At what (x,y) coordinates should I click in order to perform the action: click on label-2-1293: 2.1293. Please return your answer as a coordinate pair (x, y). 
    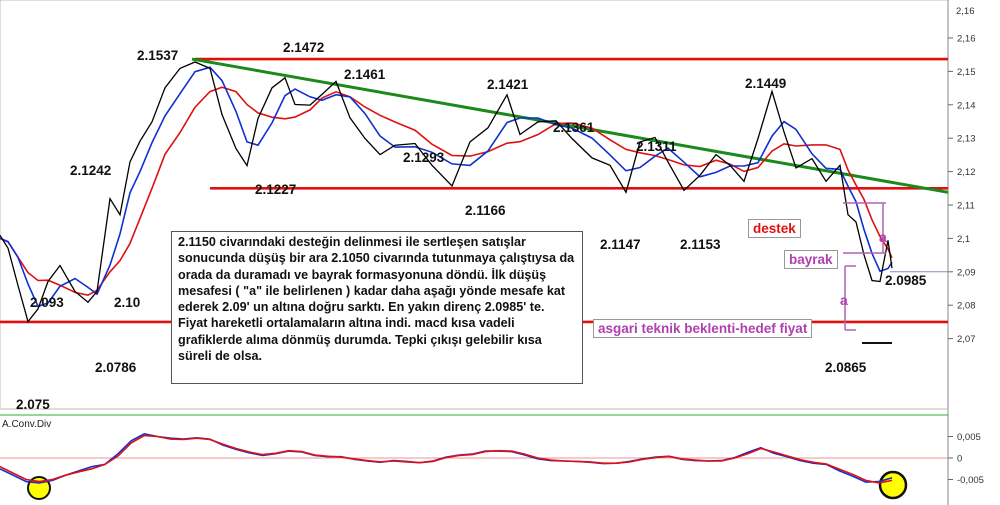
    Looking at the image, I should click on (424, 157).